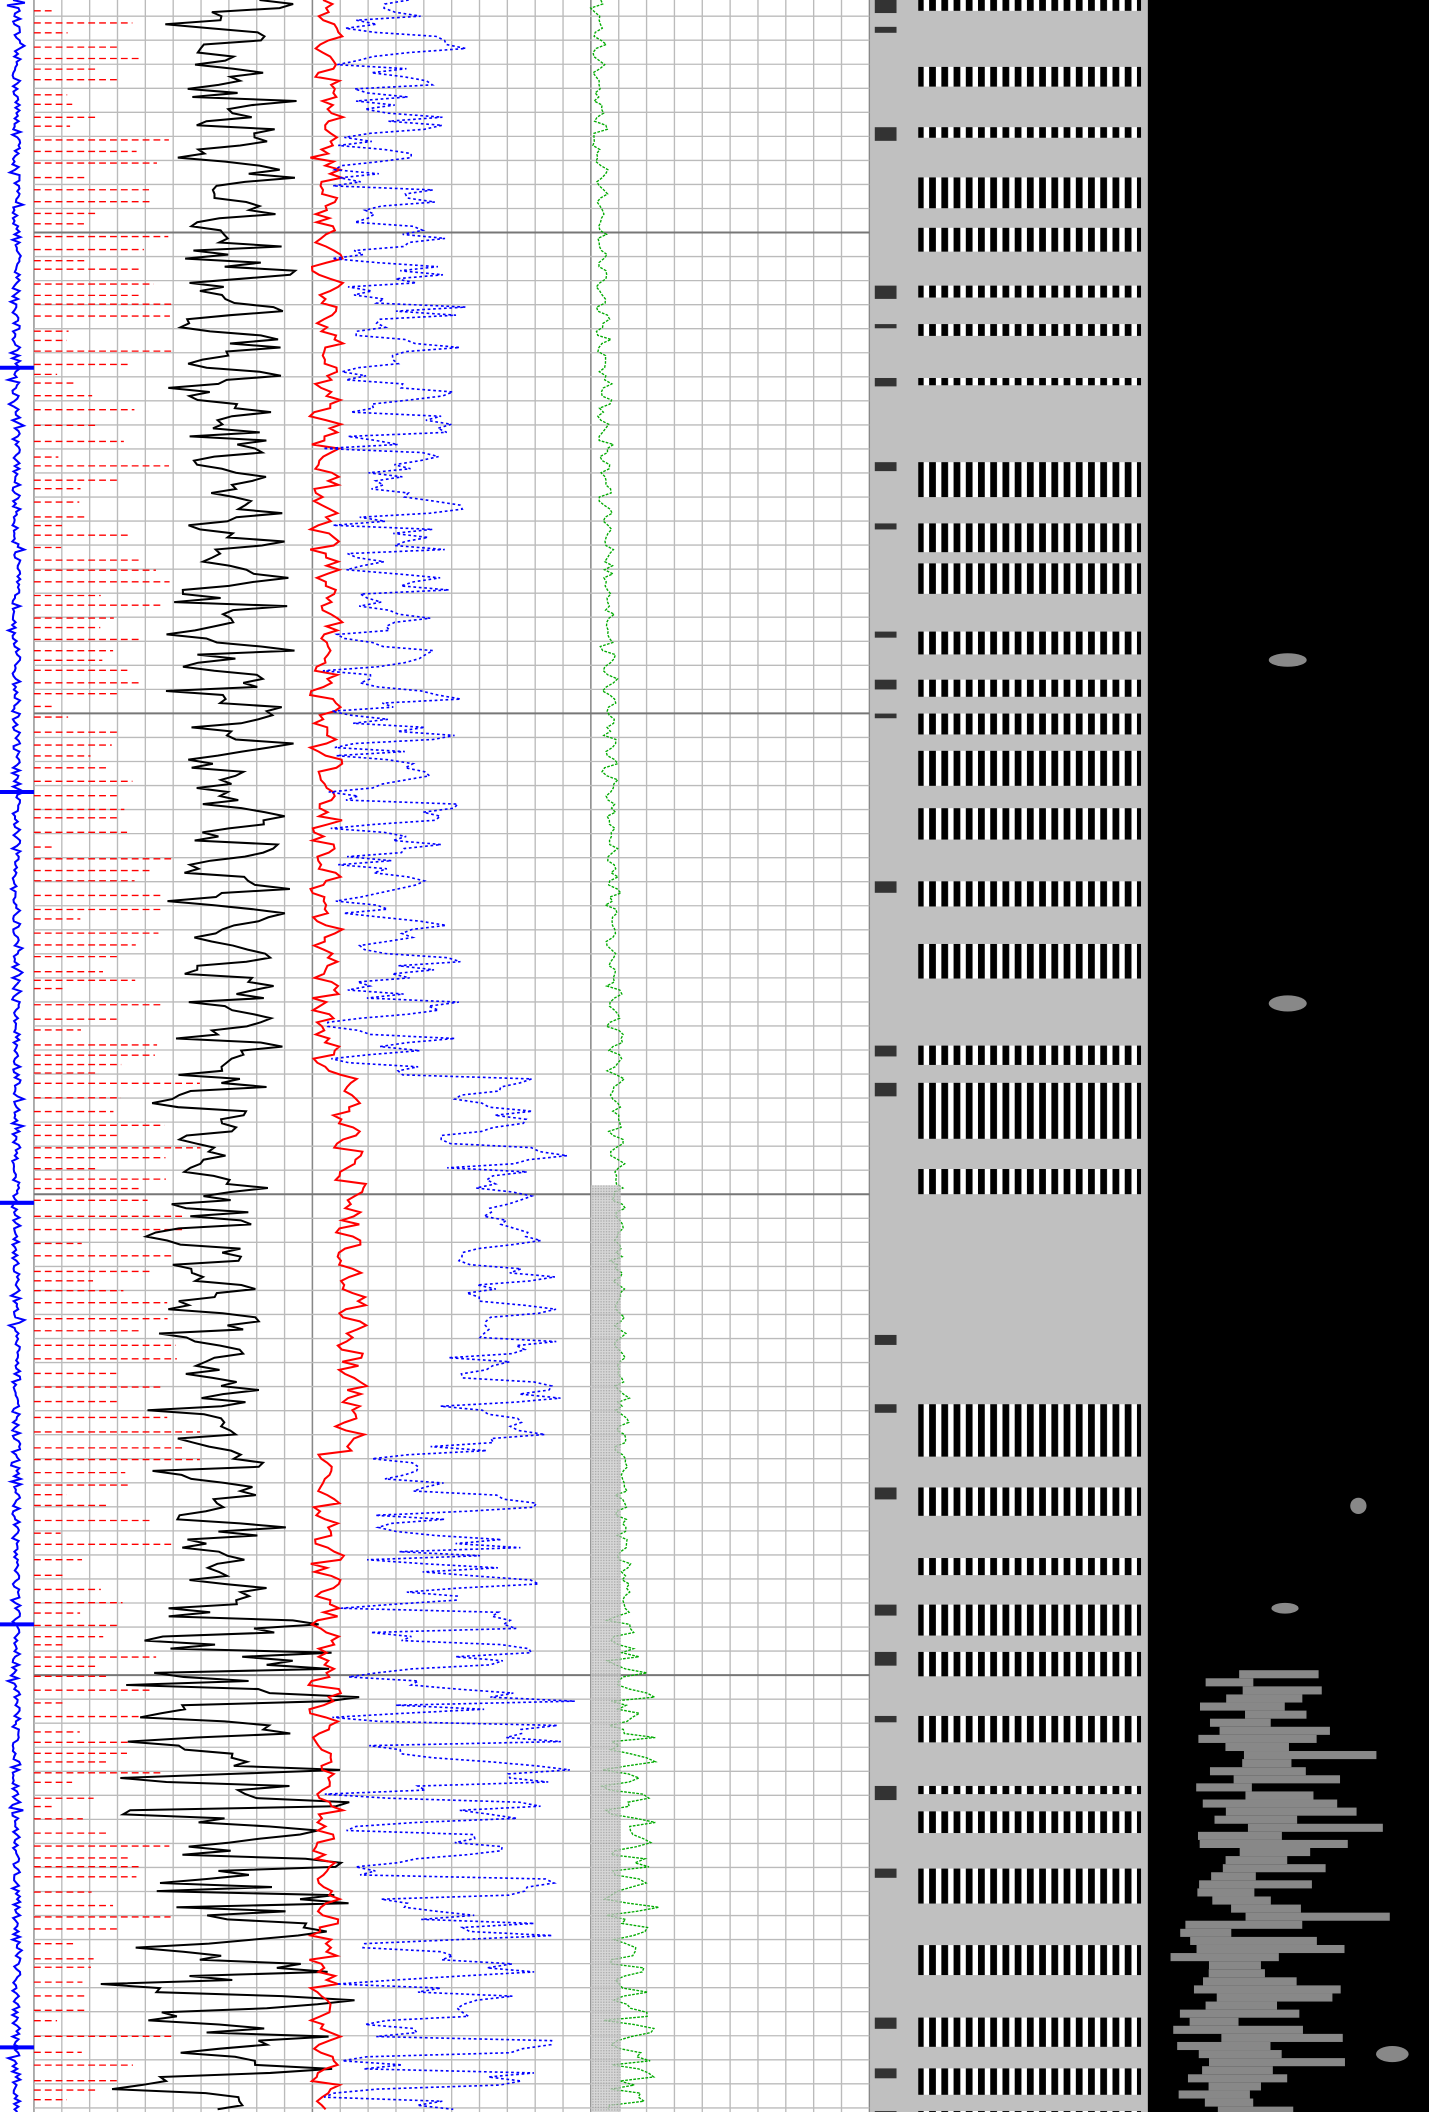 The image size is (1429, 2112). Describe the element at coordinates (338, 1055) in the screenshot. I see `red-curve` at that location.